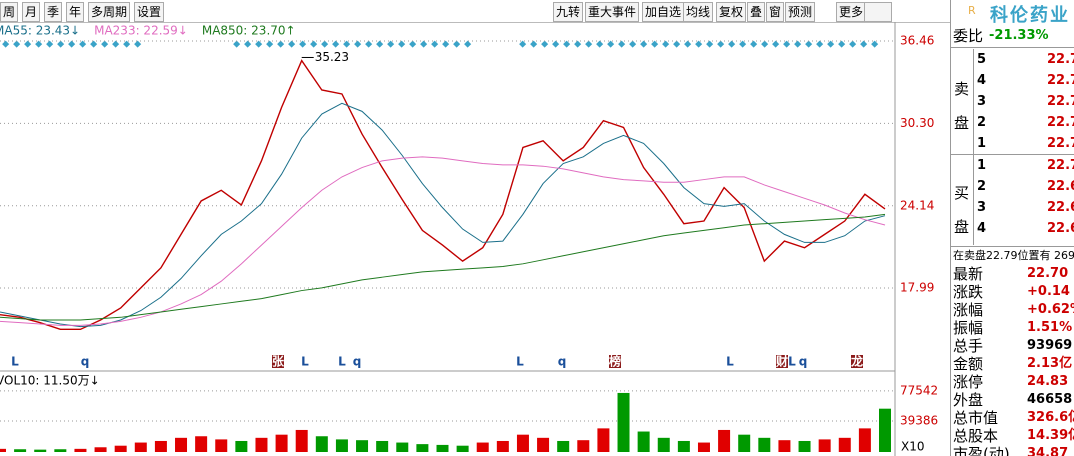  What do you see at coordinates (9, 12) in the screenshot?
I see `toolbar-button: 周` at bounding box center [9, 12].